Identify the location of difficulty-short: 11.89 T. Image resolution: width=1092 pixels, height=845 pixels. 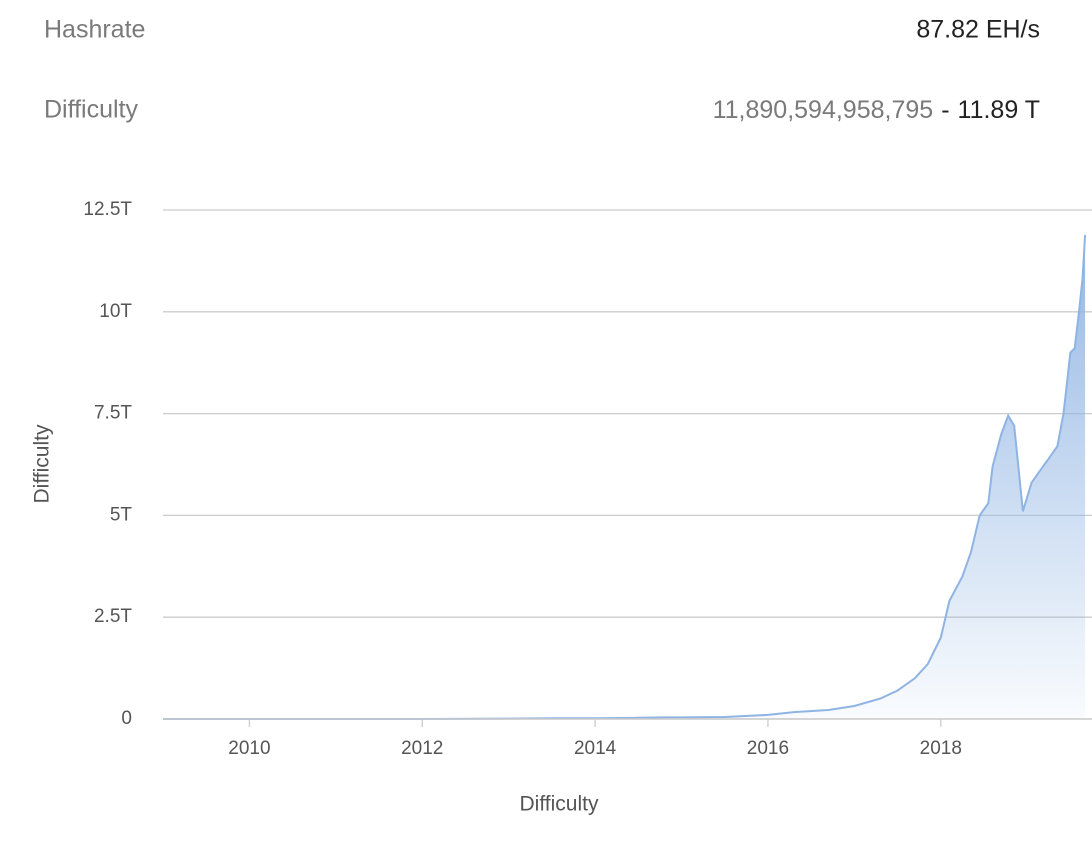
(999, 110).